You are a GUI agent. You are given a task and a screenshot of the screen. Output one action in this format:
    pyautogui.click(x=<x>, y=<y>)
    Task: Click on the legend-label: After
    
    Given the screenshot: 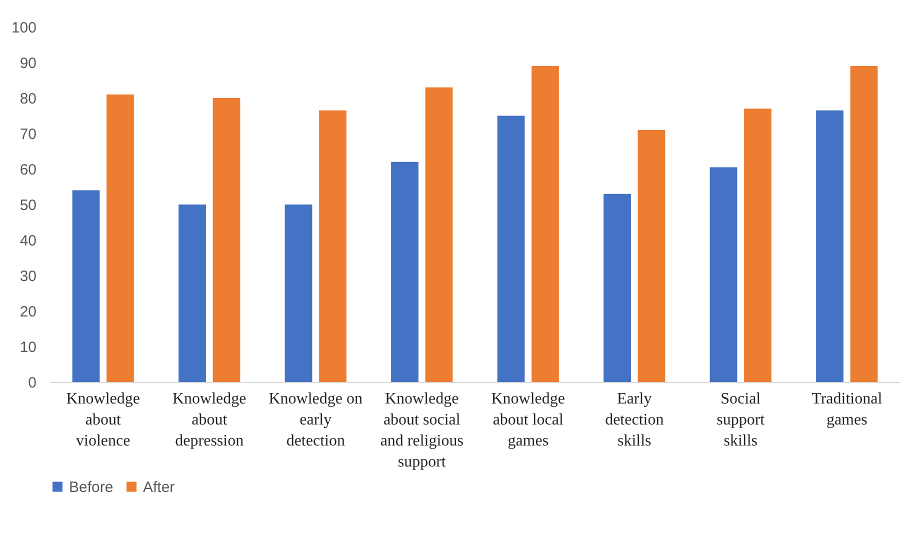 What is the action you would take?
    pyautogui.click(x=159, y=487)
    